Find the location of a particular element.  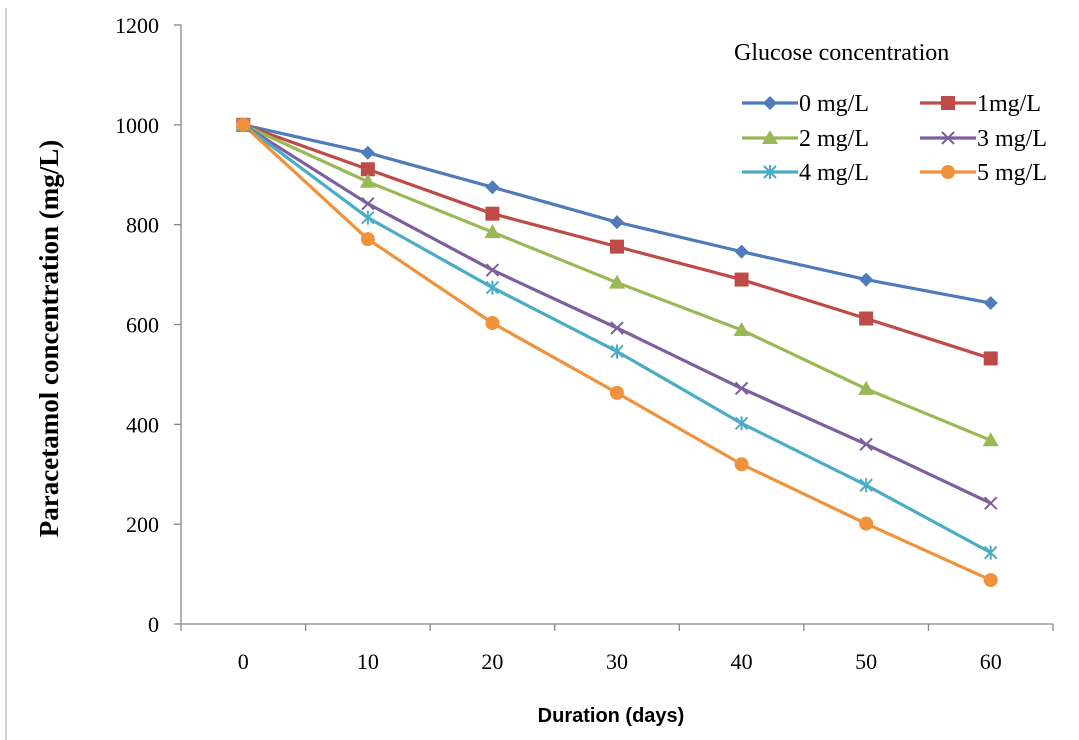

legend: 0 mg/L 1mg/L 2 mg/L 3 mg/L 4 mg/L 5 mg/L is located at coordinates (894, 138).